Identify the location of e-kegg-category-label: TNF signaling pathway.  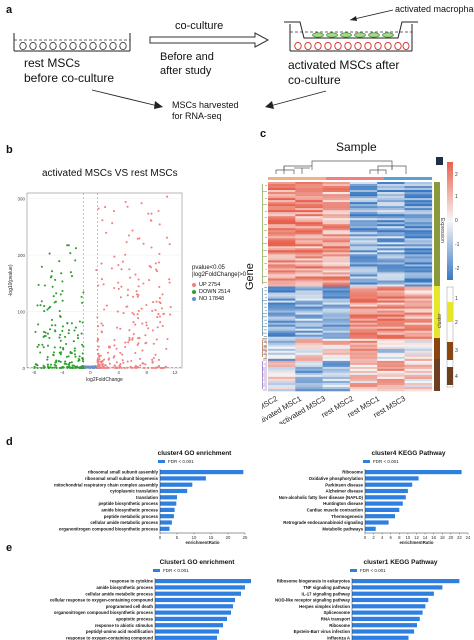
(326, 587).